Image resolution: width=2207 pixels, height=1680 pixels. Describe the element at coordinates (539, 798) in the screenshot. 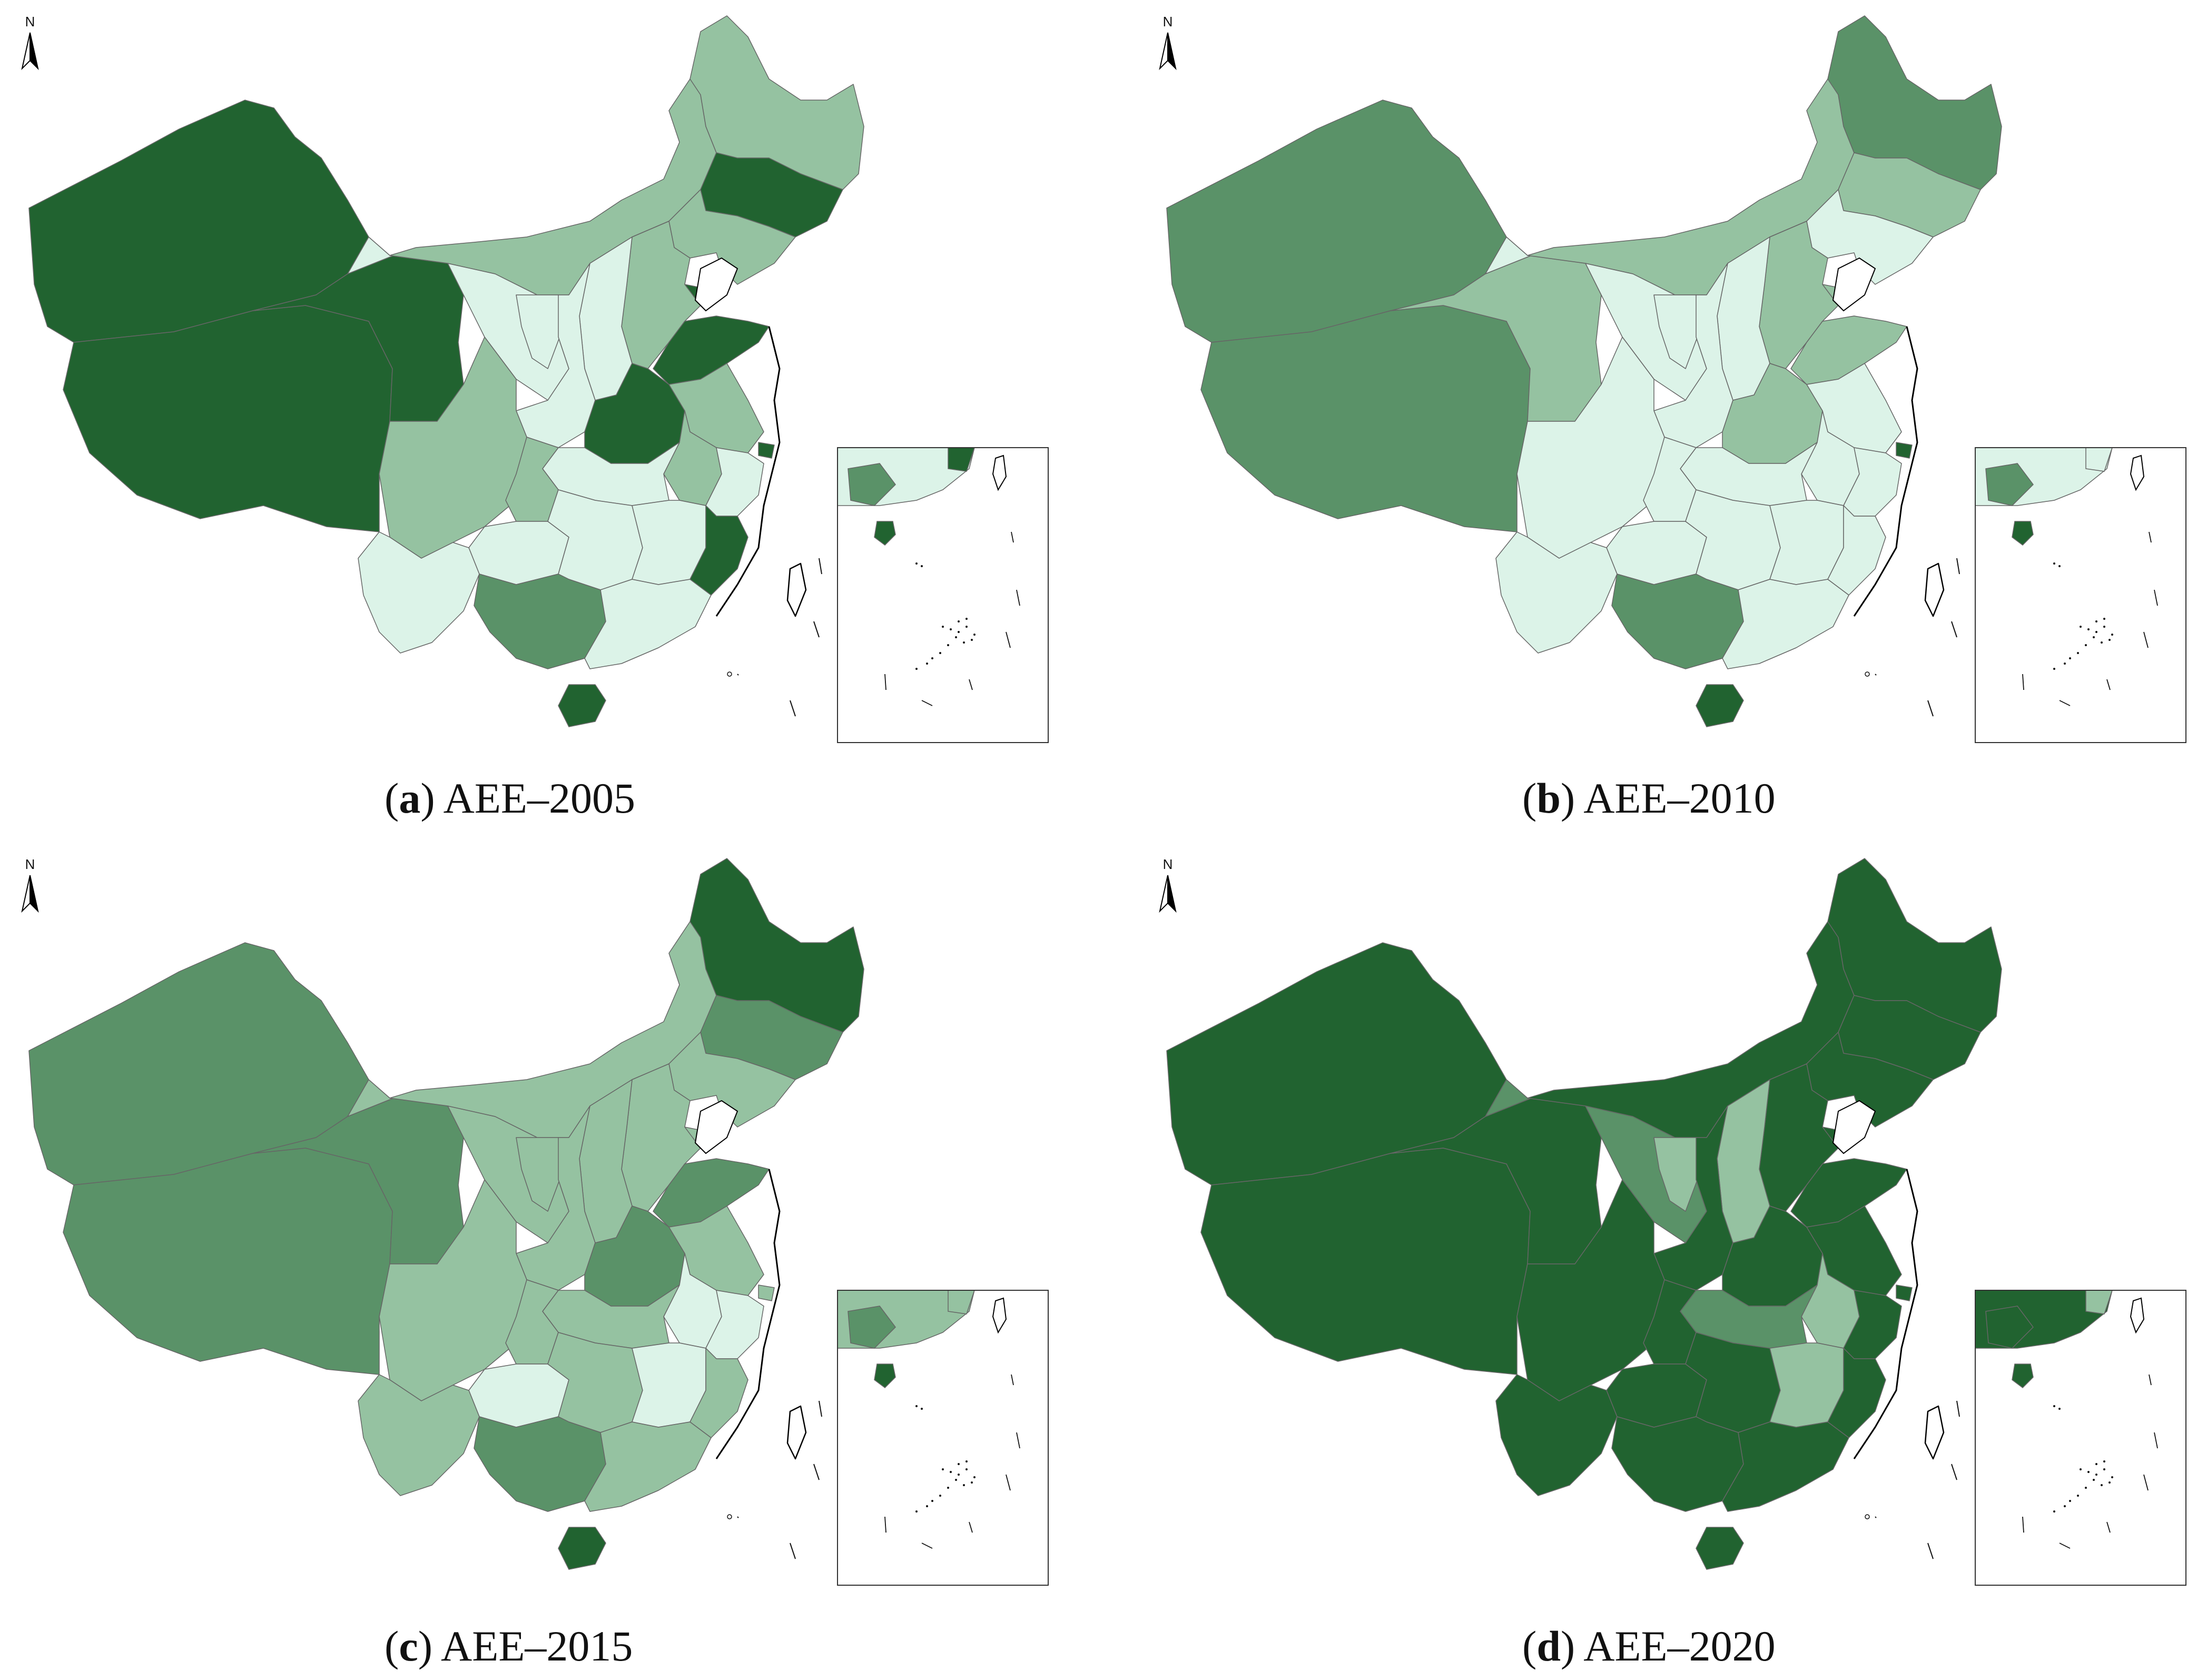

I see `caption-text-a: AEE–2005` at that location.